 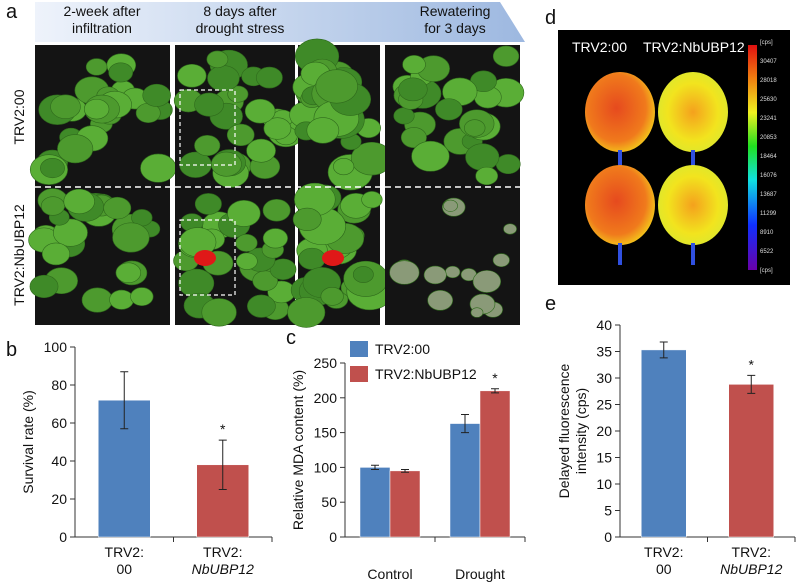 What do you see at coordinates (751, 569) in the screenshot?
I see `x-tick-label: NbUBP12` at bounding box center [751, 569].